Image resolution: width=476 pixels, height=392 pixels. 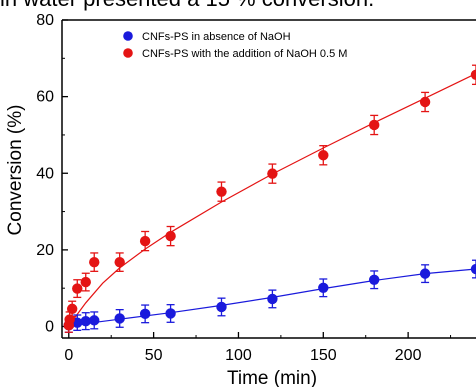 I want to click on legend-label-series-1: CNFs-PS in absence of NaOH, so click(x=216, y=37).